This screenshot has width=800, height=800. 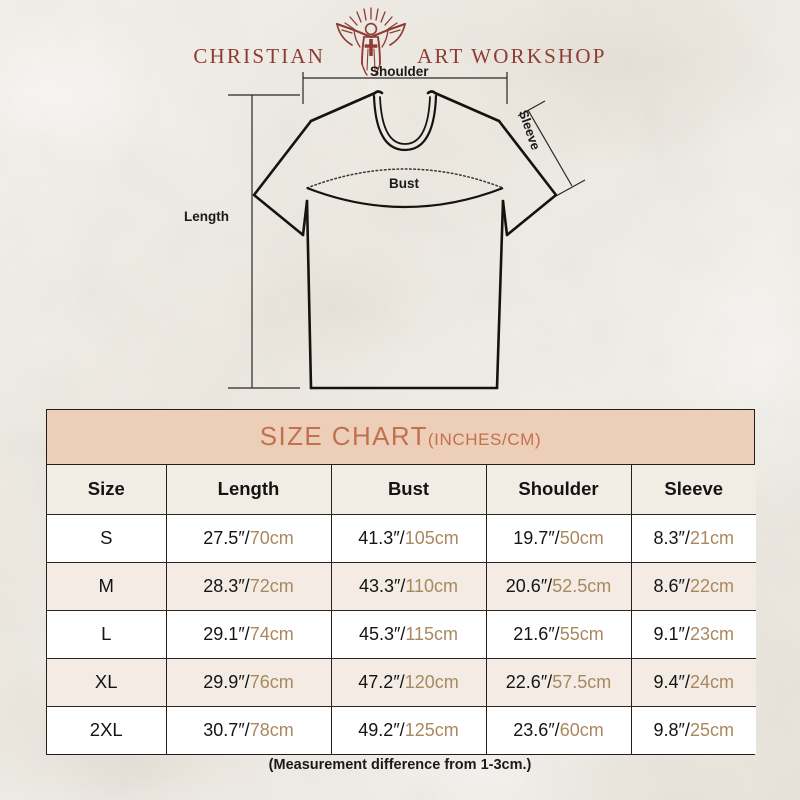 I want to click on table-header-row: Size Length Bust Shoulder Sleeve, so click(x=401, y=490).